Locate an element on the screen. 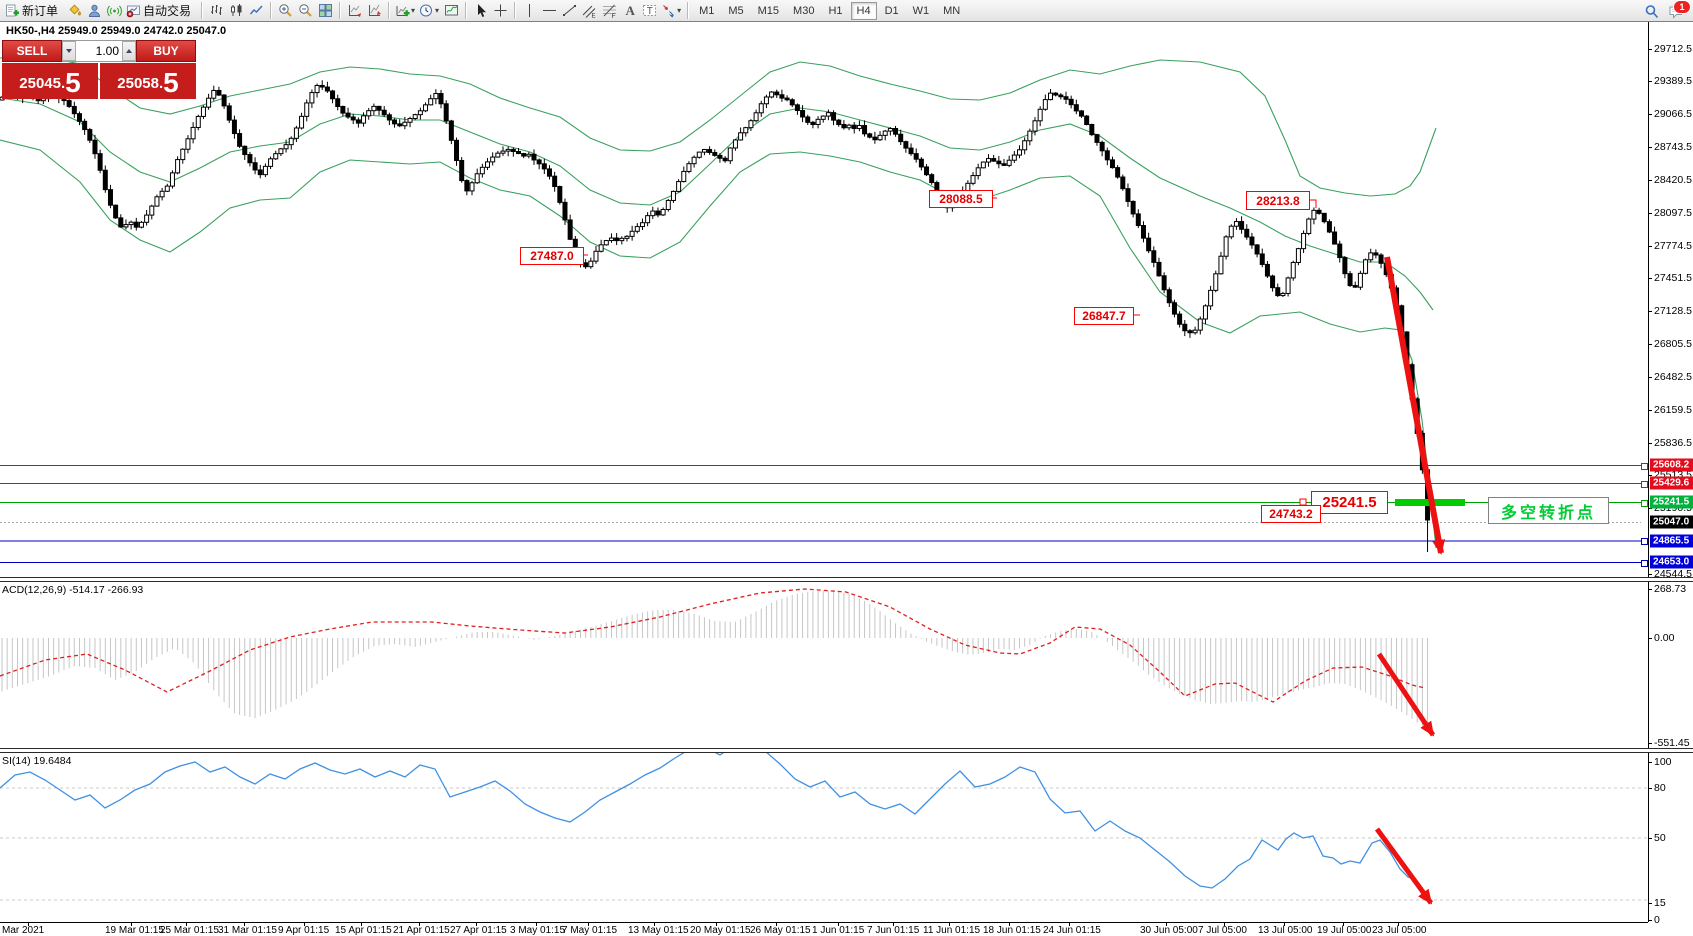 The height and width of the screenshot is (936, 1693). timeframe-d1-button: D1 is located at coordinates (892, 11).